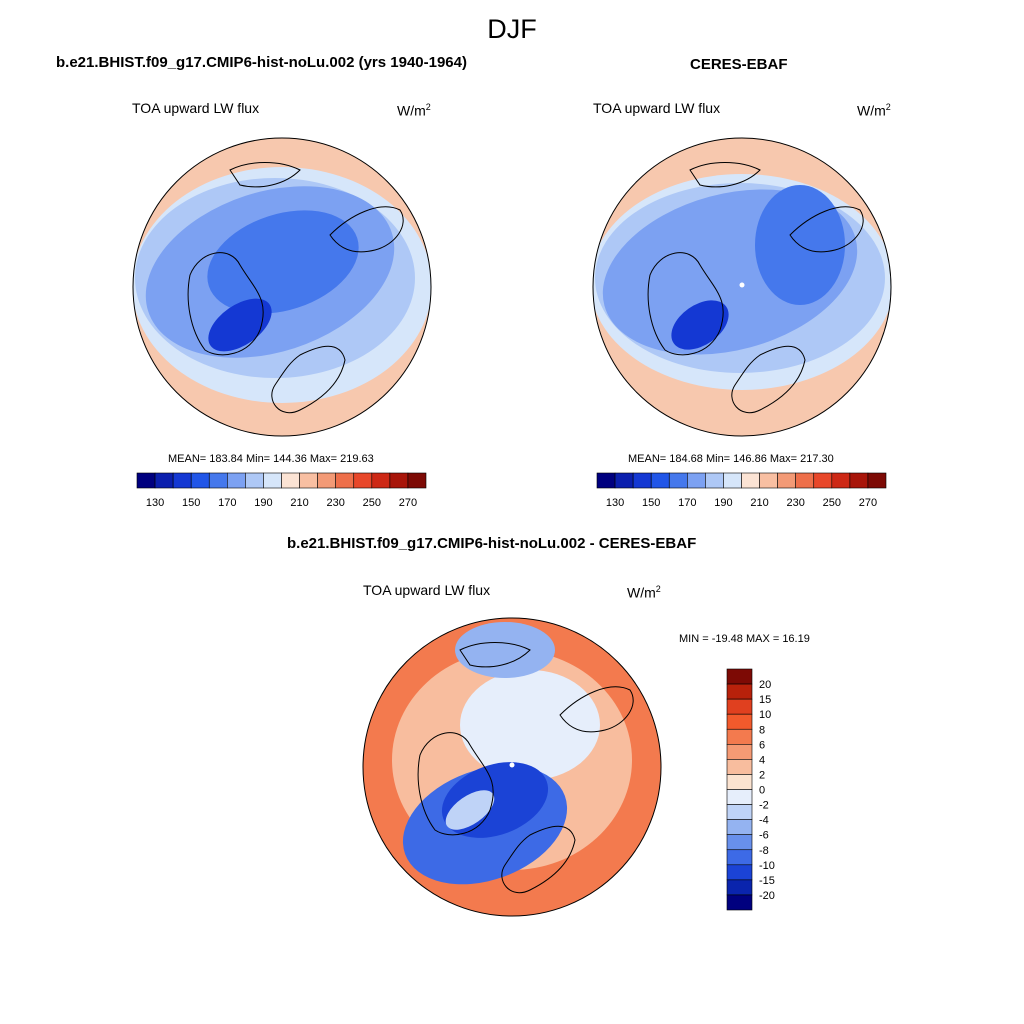  What do you see at coordinates (764, 851) in the screenshot?
I see `colorbar-tick-label: -8` at bounding box center [764, 851].